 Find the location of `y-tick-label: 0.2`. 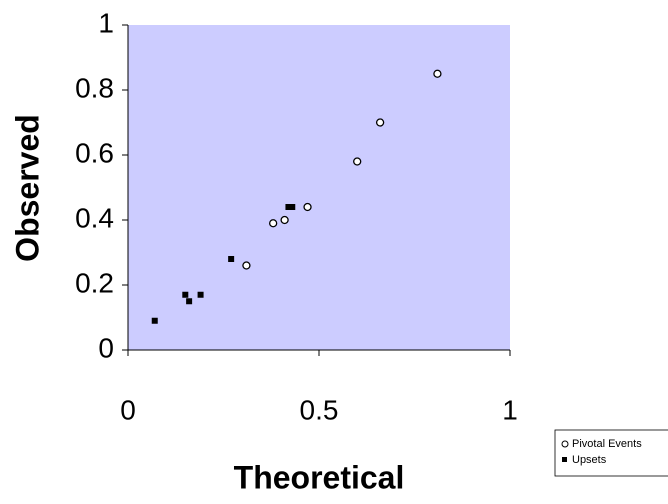

y-tick-label: 0.2 is located at coordinates (94, 282).